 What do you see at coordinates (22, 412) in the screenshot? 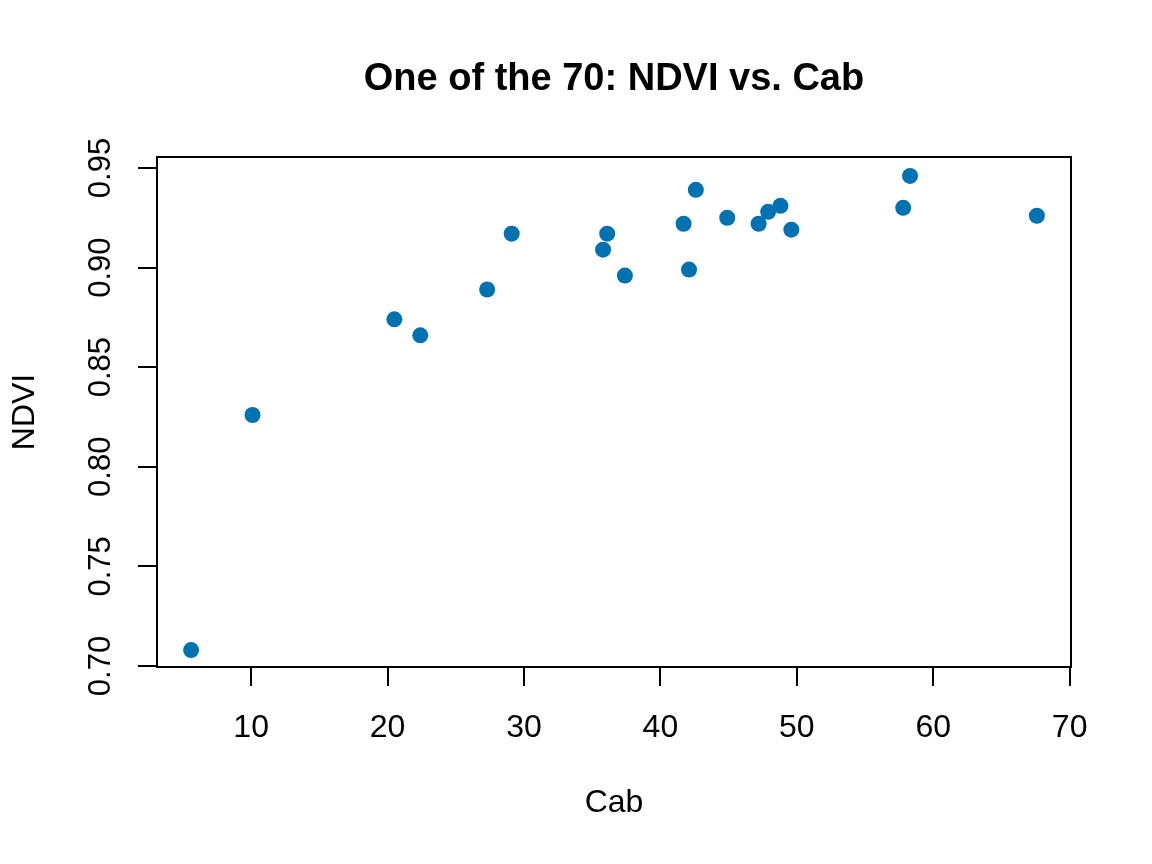
I see `y-axis-title: NDVI` at bounding box center [22, 412].